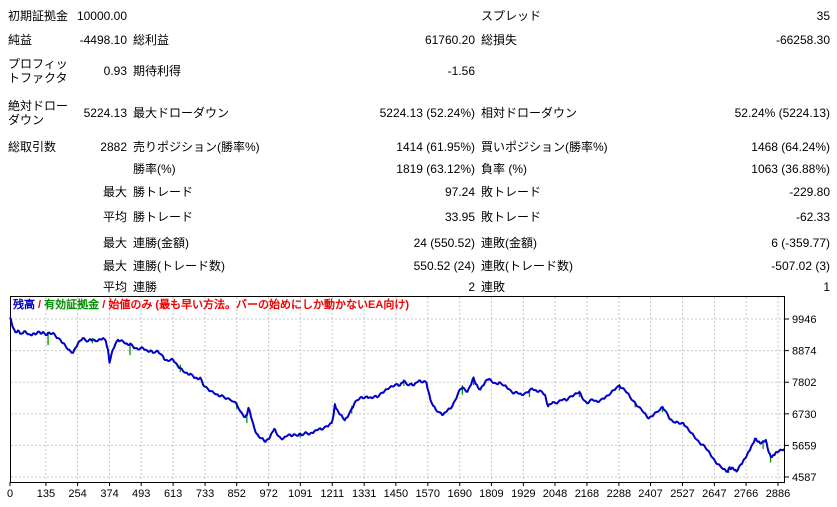 The image size is (837, 507). What do you see at coordinates (300, 494) in the screenshot?
I see `x-axis-label: 1091` at bounding box center [300, 494].